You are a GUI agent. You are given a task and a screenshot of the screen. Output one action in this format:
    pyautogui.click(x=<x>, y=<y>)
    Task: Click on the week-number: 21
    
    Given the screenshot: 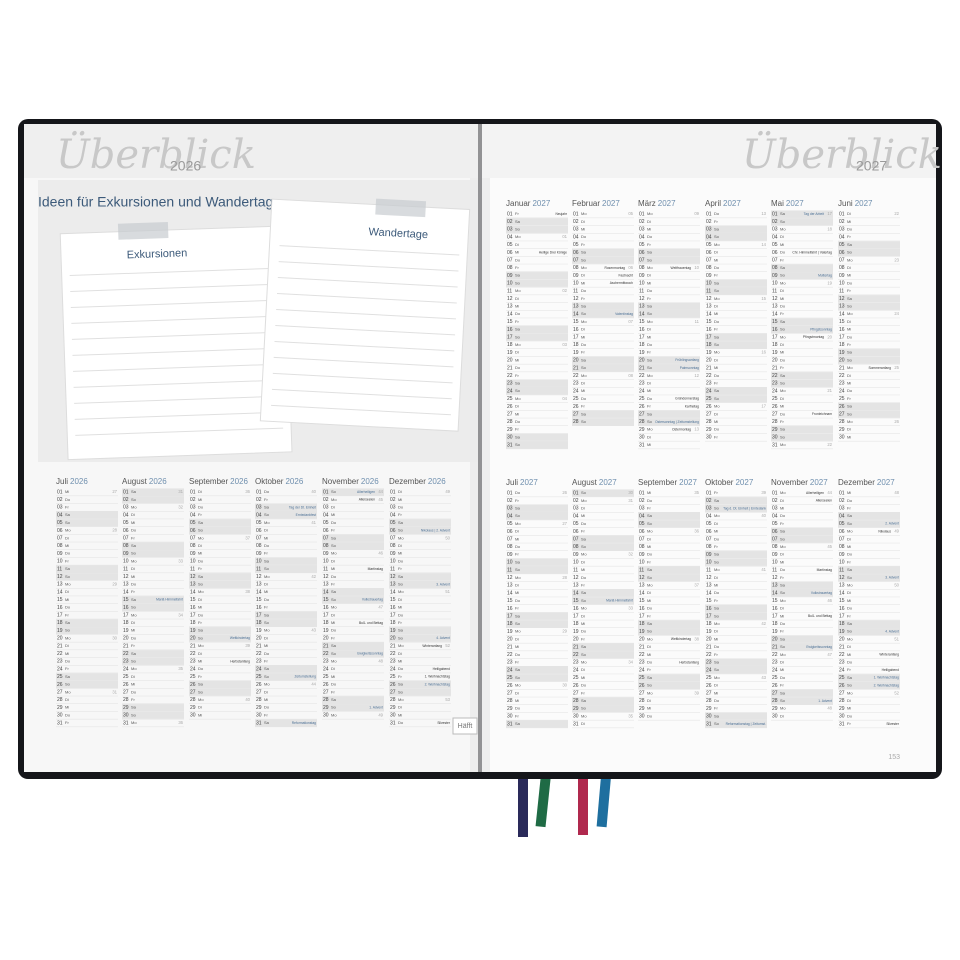 What is the action you would take?
    pyautogui.click(x=829, y=390)
    